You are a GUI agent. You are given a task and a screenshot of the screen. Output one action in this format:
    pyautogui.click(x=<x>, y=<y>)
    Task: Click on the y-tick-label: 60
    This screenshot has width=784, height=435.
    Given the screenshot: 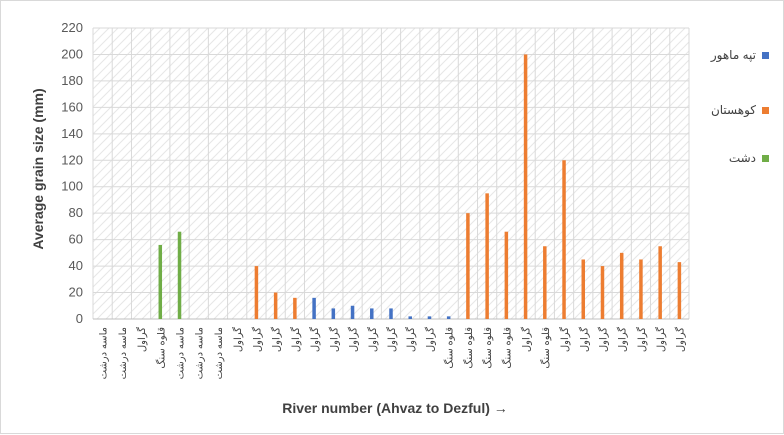 What is the action you would take?
    pyautogui.click(x=76, y=239)
    